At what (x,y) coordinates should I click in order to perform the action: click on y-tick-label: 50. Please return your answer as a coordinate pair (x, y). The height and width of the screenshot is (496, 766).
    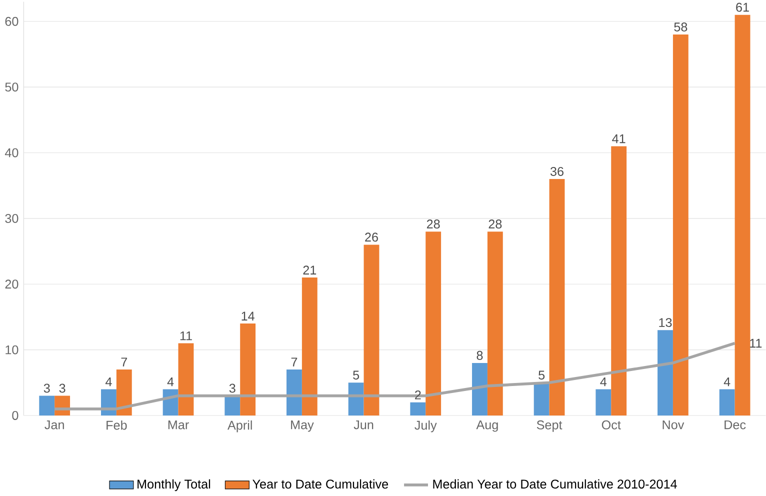
    Looking at the image, I should click on (11, 87).